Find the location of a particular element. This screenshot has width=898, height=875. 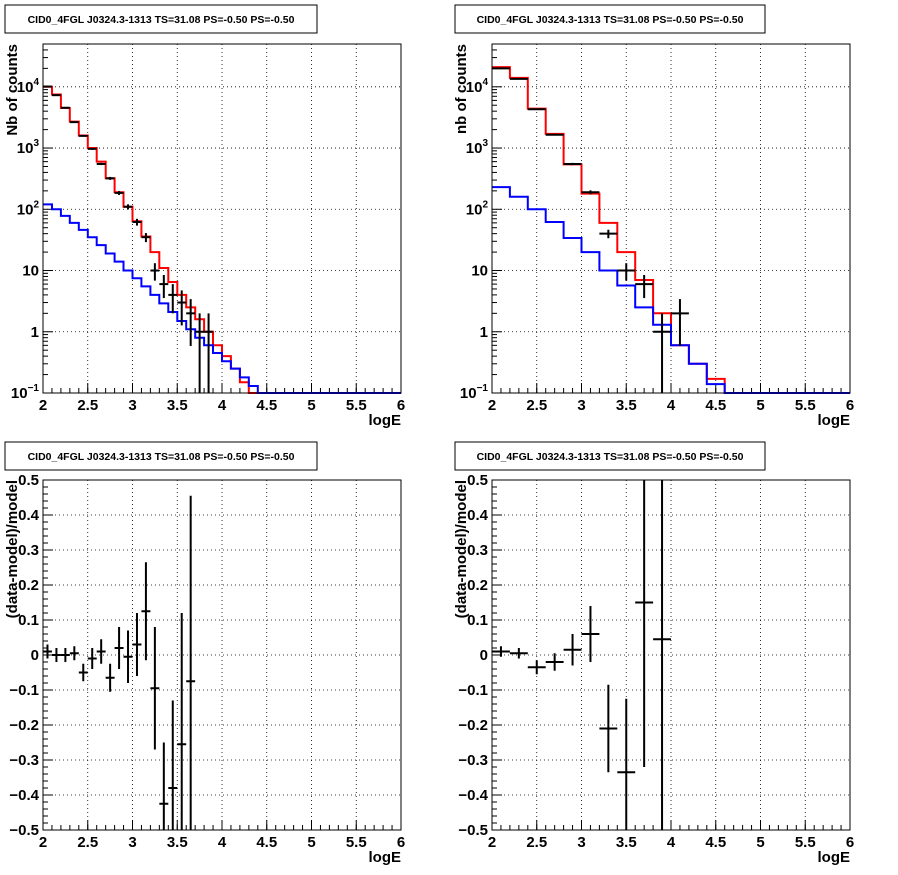

y-tick-exponent: 4 is located at coordinates (36, 82).